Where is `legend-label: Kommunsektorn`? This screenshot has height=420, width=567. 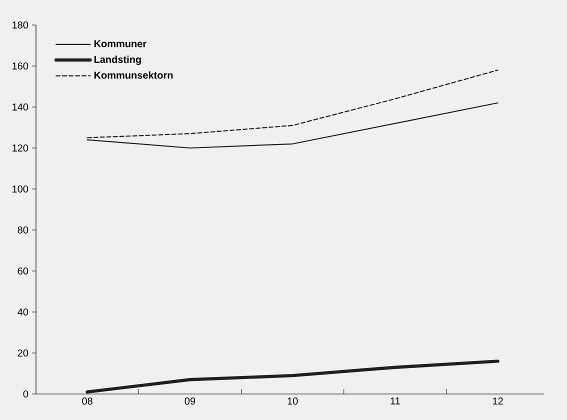
legend-label: Kommunsektorn is located at coordinates (133, 75).